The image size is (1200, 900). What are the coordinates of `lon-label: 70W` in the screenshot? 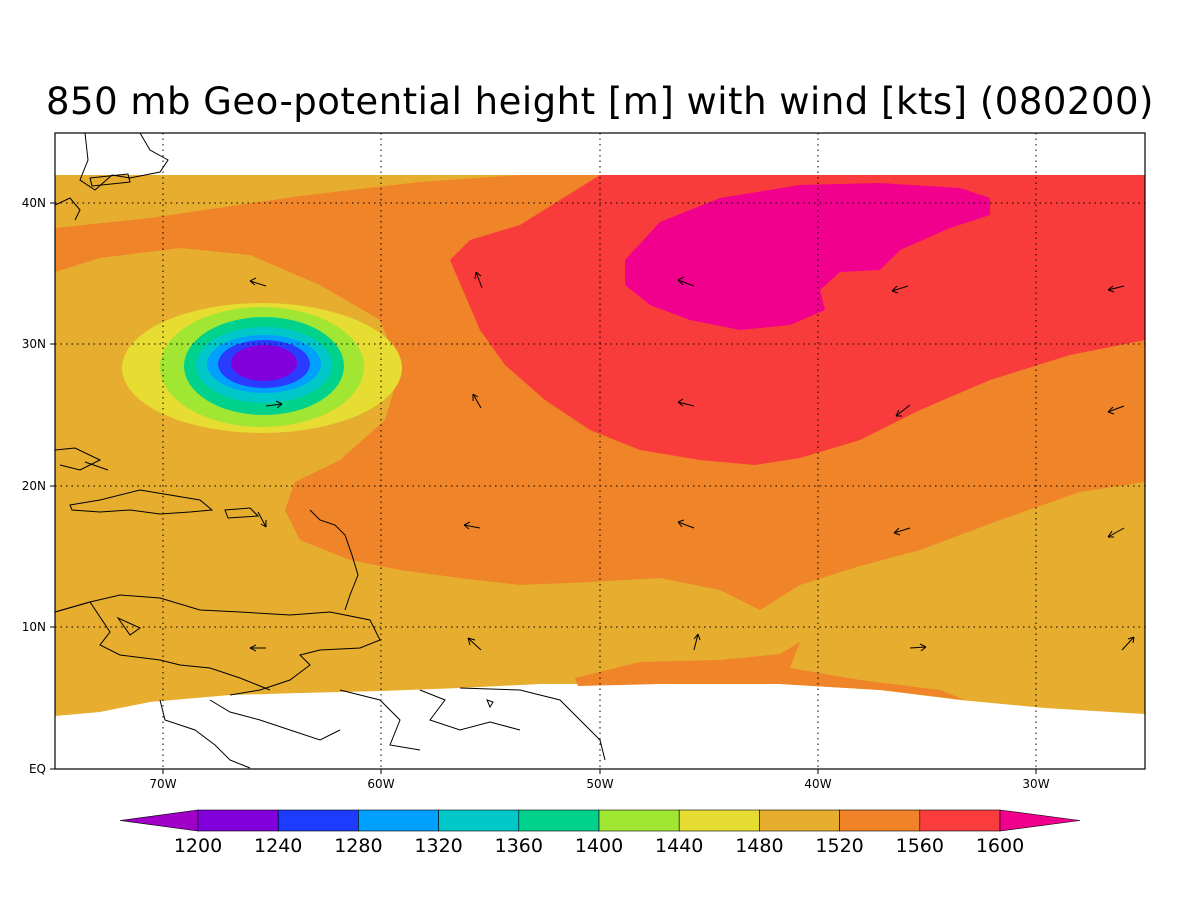 It's located at (162, 784).